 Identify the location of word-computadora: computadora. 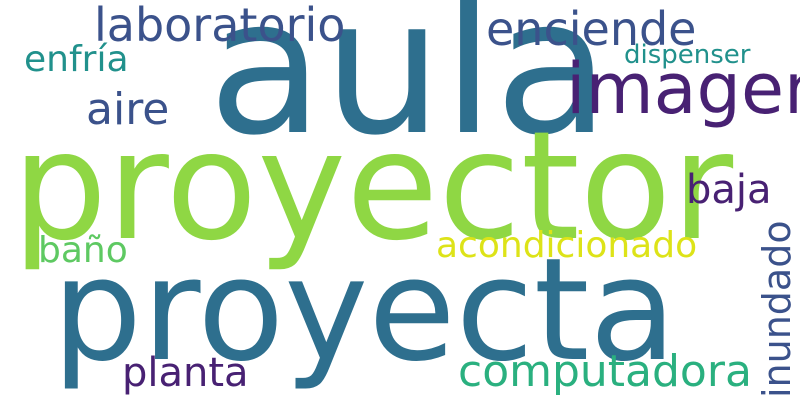
(605, 371).